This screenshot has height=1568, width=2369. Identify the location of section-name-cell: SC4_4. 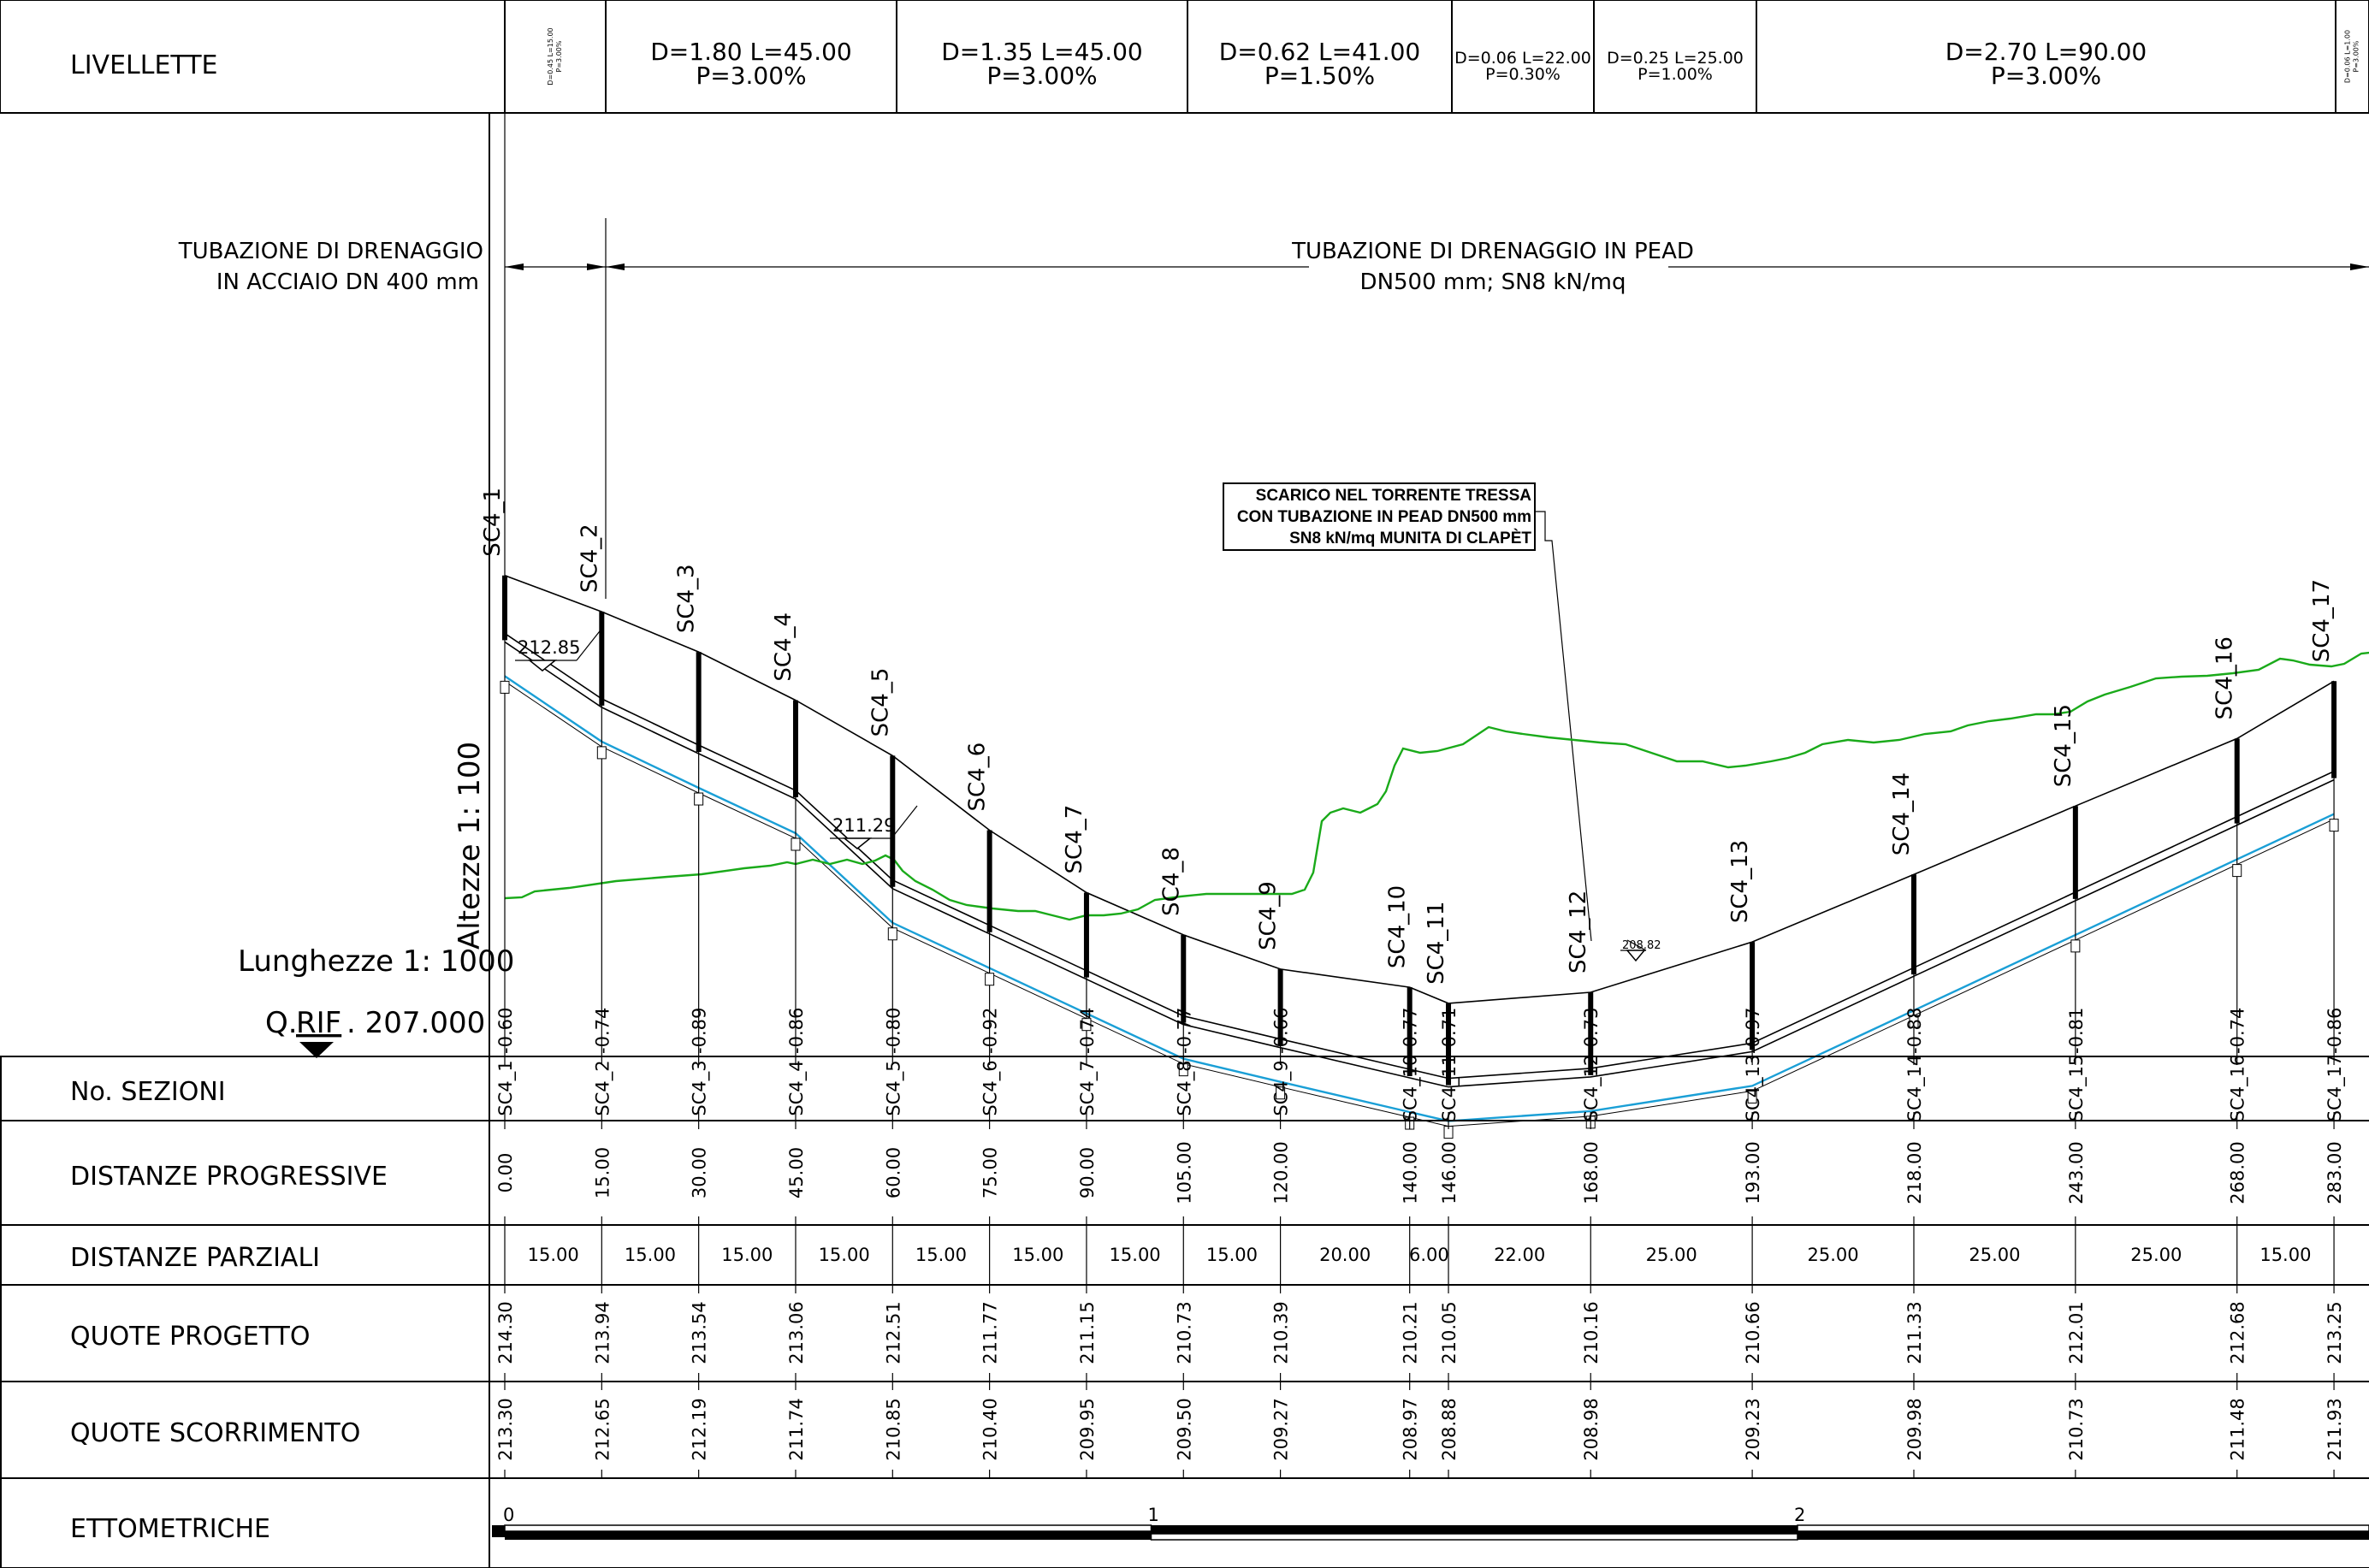
(797, 1087).